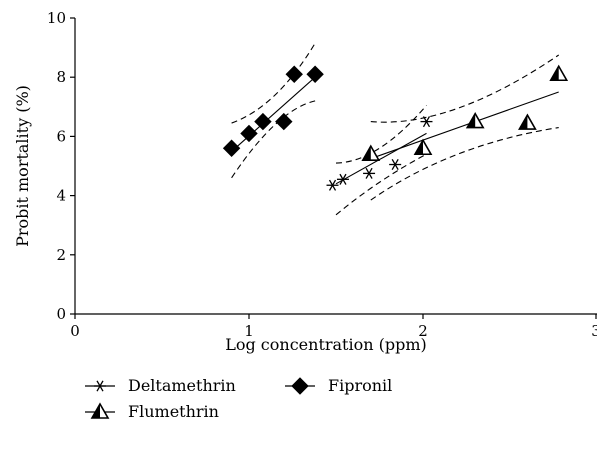 This screenshot has width=597, height=454. What do you see at coordinates (464, 125) in the screenshot?
I see `flumethrin-fit-line` at bounding box center [464, 125].